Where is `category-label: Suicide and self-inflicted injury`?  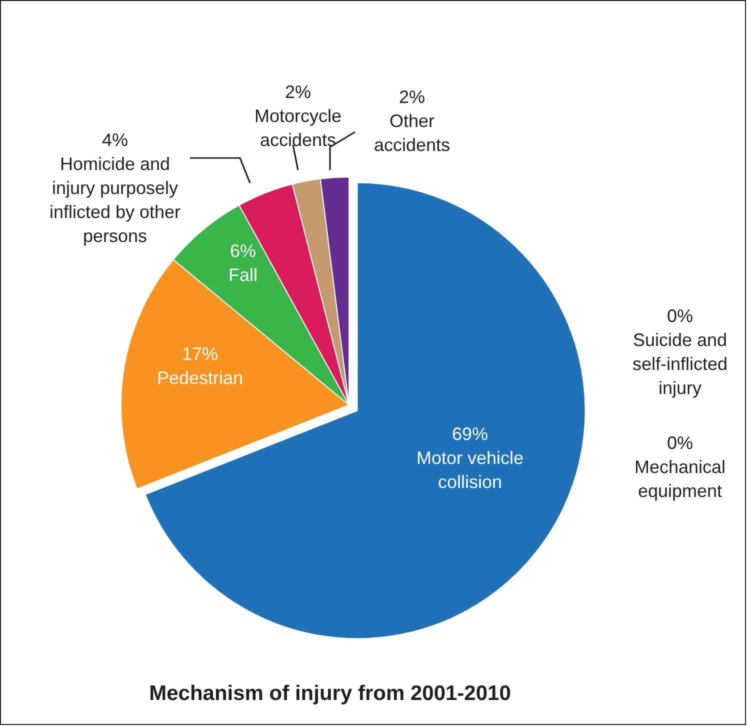 category-label: Suicide and self-inflicted injury is located at coordinates (680, 364).